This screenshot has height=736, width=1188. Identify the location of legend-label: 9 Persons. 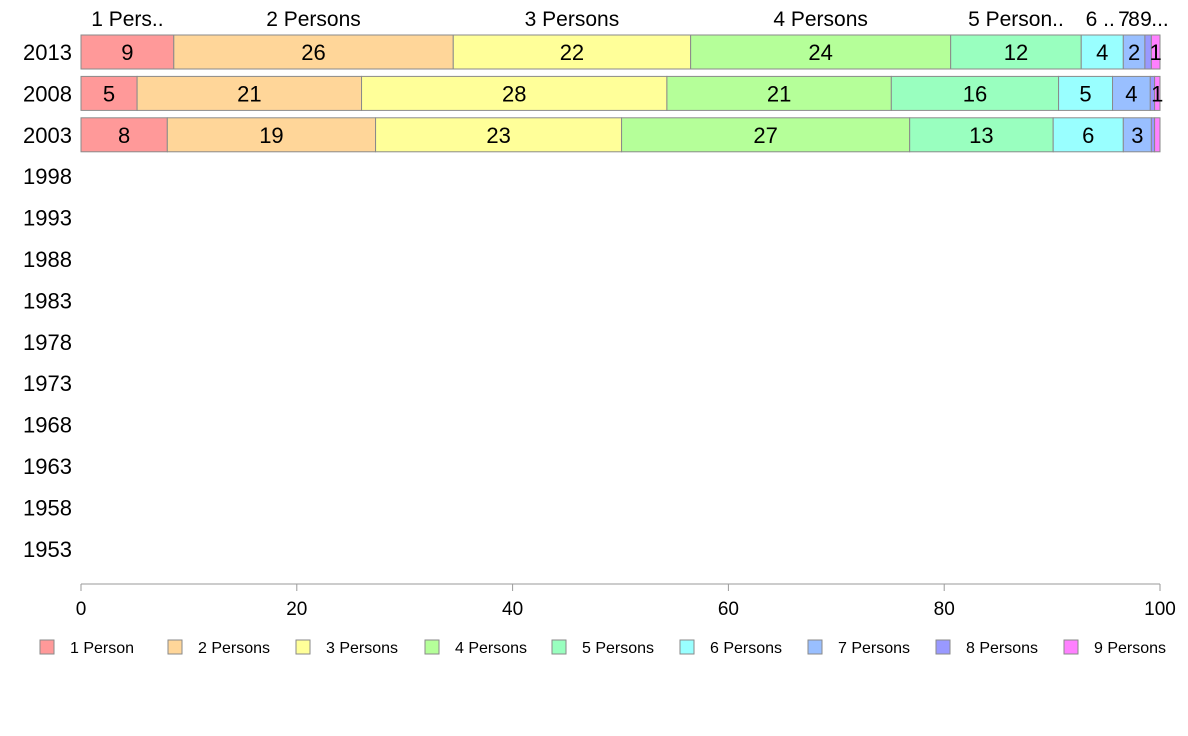
(1130, 648).